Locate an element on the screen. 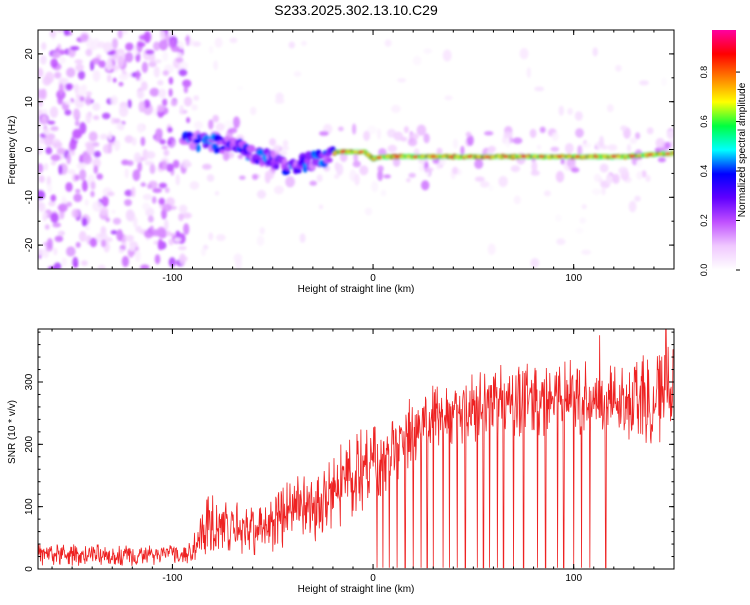 The image size is (750, 605). ridge-cell is located at coordinates (251, 148).